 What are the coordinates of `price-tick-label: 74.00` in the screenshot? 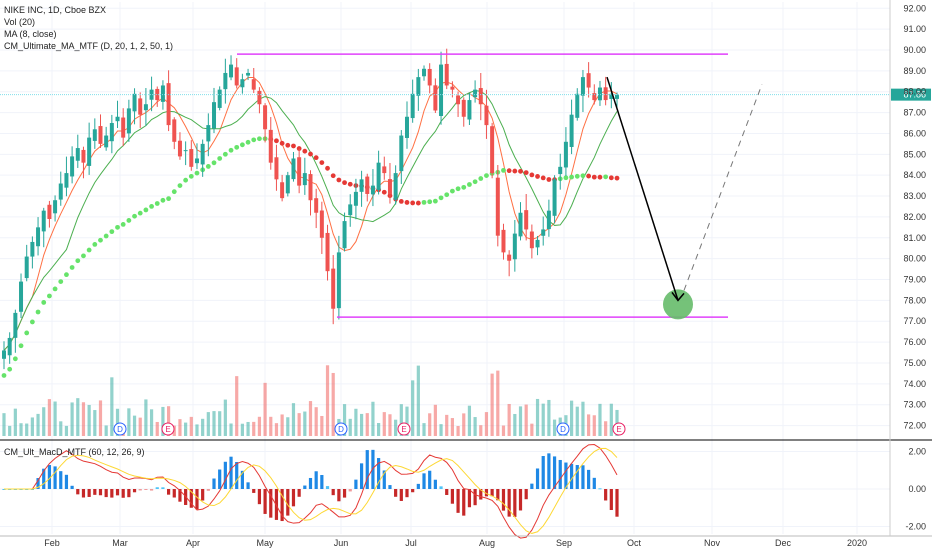 It's located at (914, 384).